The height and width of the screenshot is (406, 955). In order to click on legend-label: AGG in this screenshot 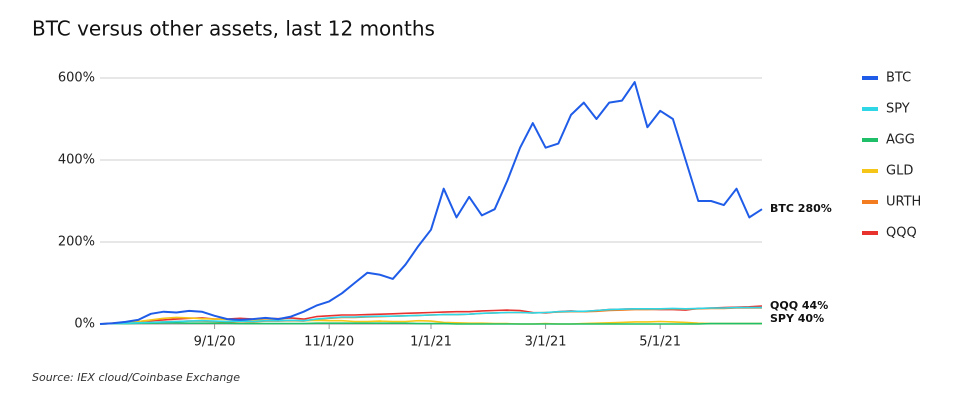, I will do `click(900, 140)`.